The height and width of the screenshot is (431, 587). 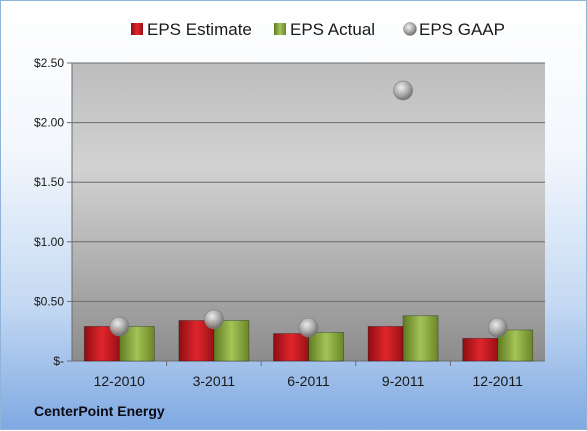 What do you see at coordinates (49, 182) in the screenshot?
I see `y-tick-label: $1.50` at bounding box center [49, 182].